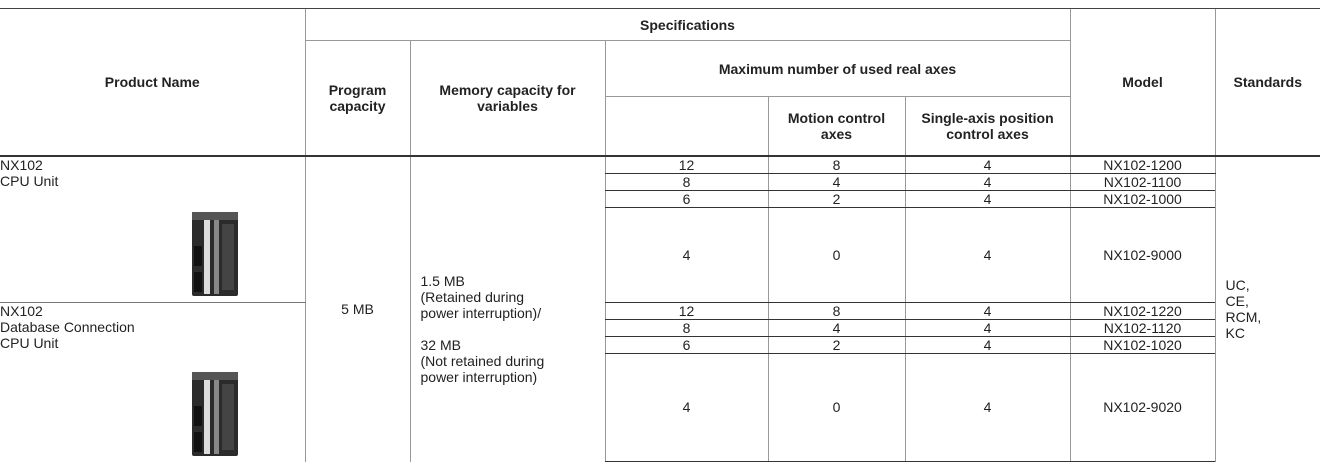  I want to click on cell-model: NX102-1020, so click(1142, 345).